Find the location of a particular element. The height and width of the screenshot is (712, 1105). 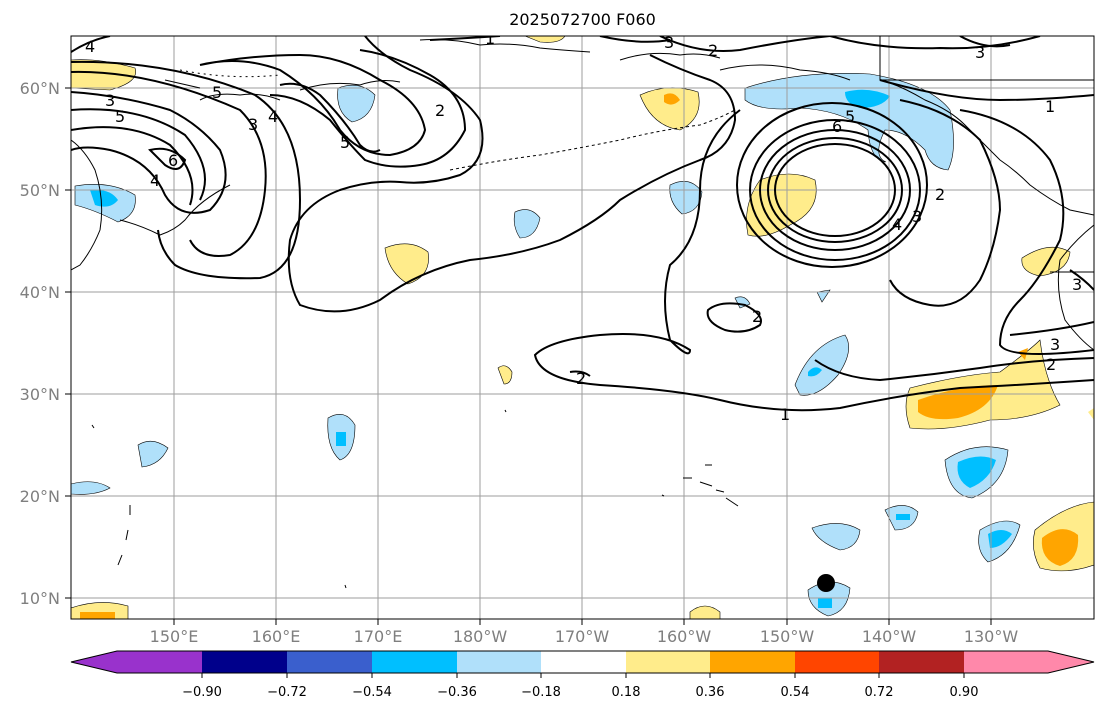

colorbar-tick-label: 0.36 is located at coordinates (710, 692).